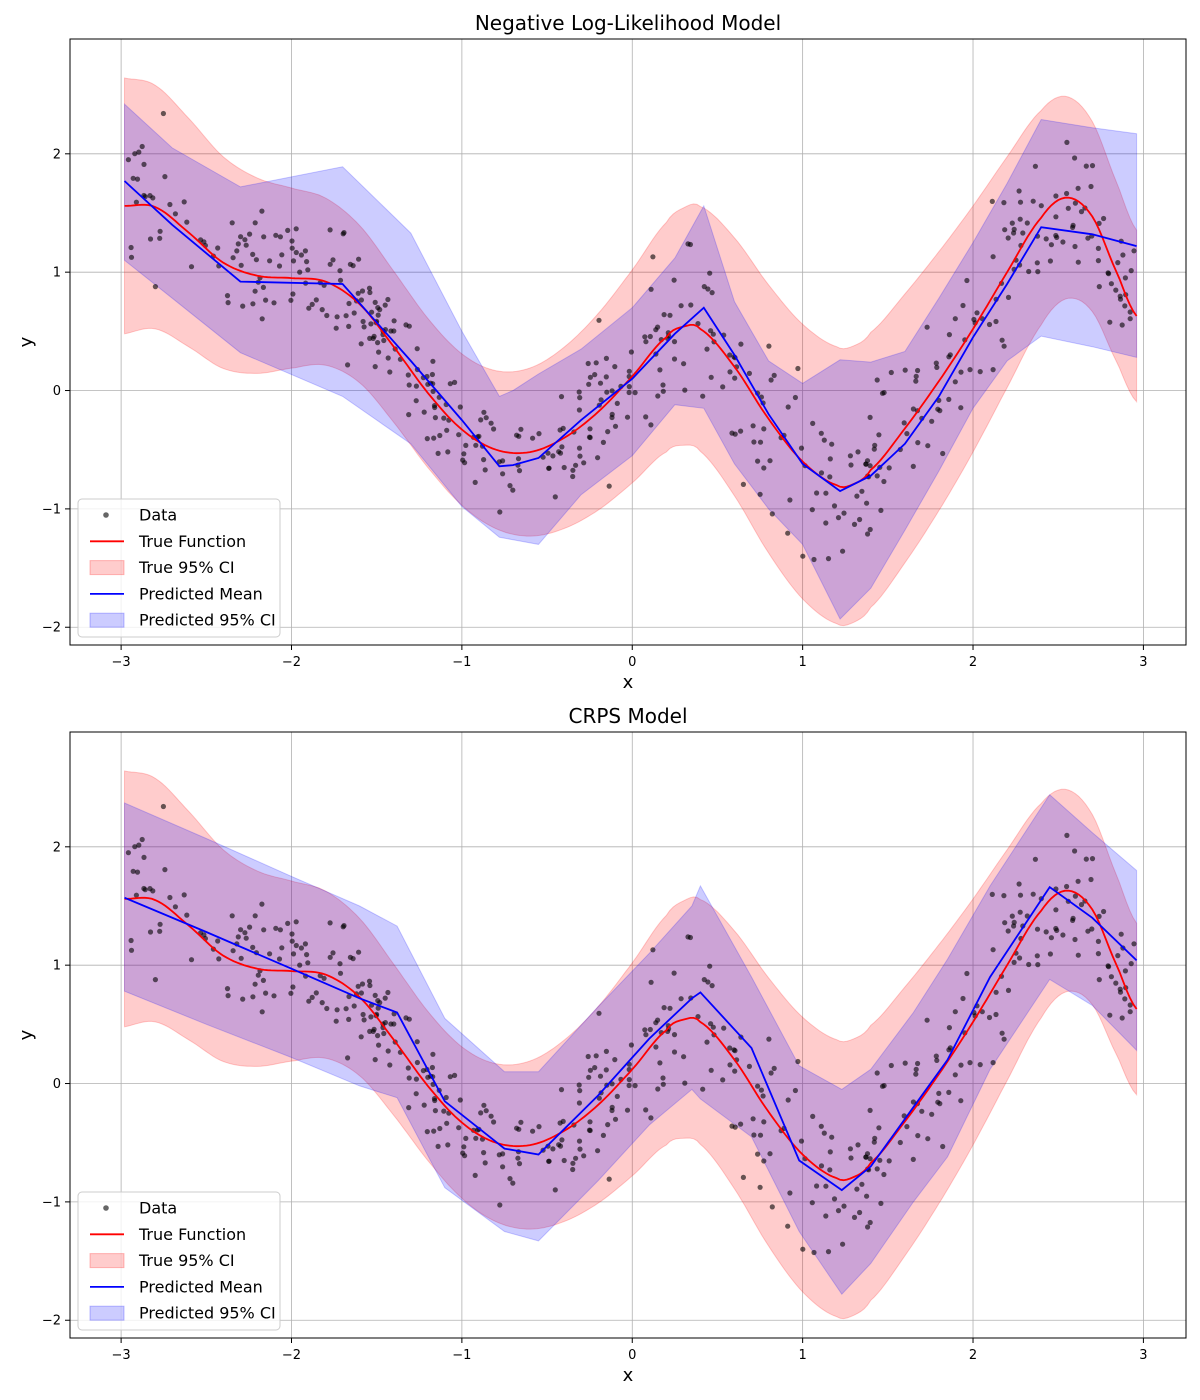 This screenshot has height=1400, width=1200. Describe the element at coordinates (632, 1355) in the screenshot. I see `x-tick-label: 0` at that location.